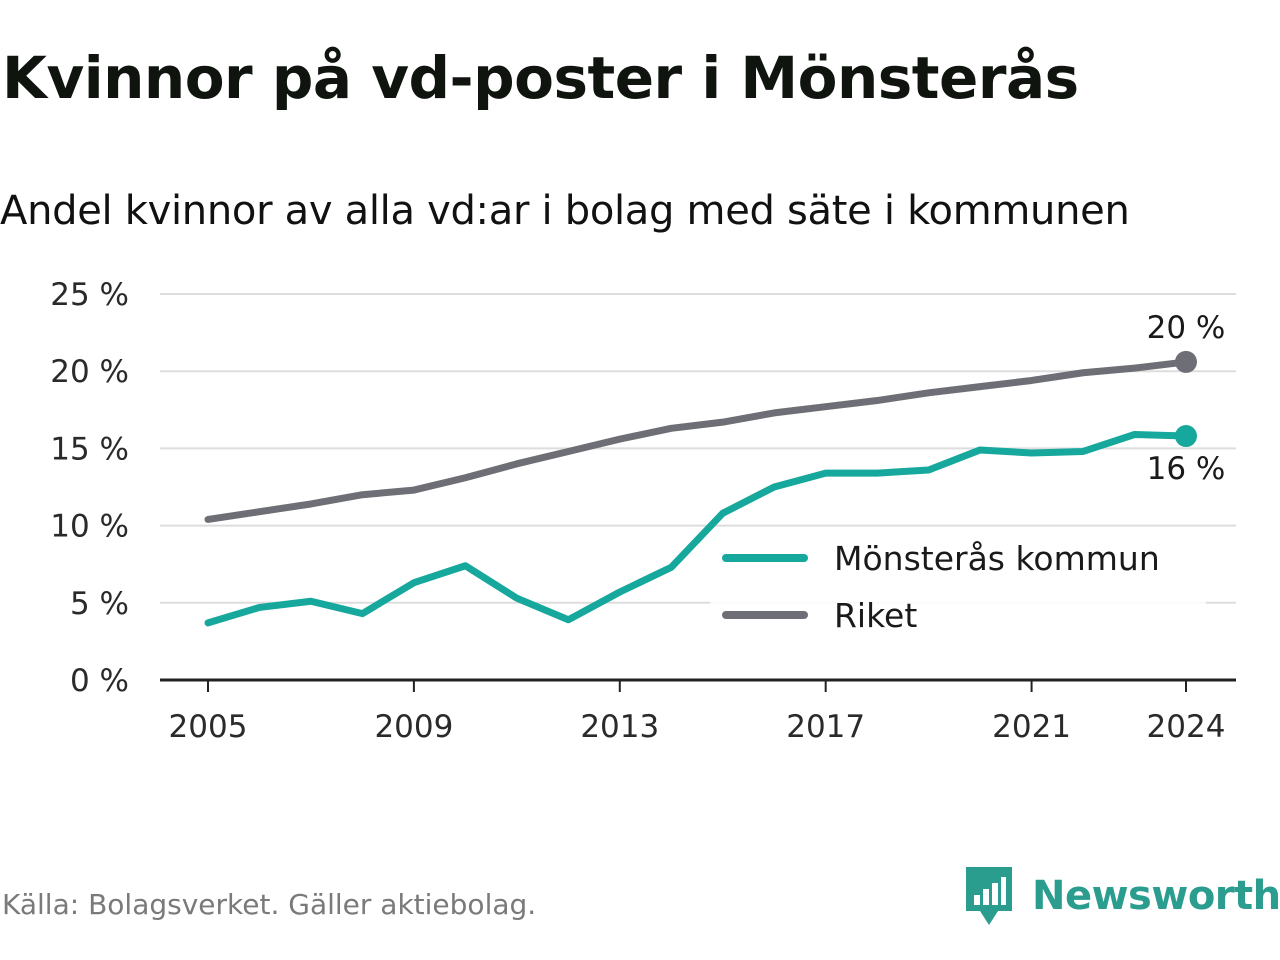  I want to click on brand-logo: Newsworthy, so click(1122, 896).